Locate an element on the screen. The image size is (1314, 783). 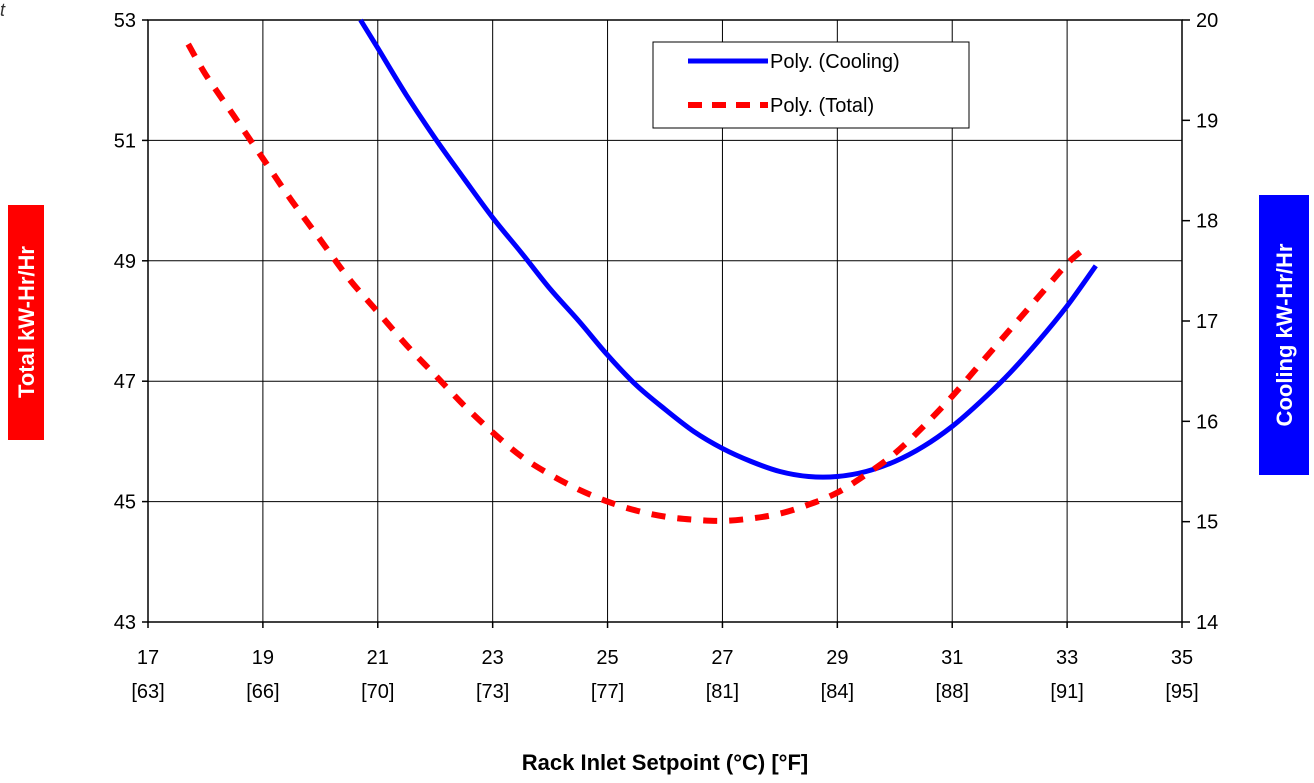
x-tick-label-f: [91] is located at coordinates (1066, 692).